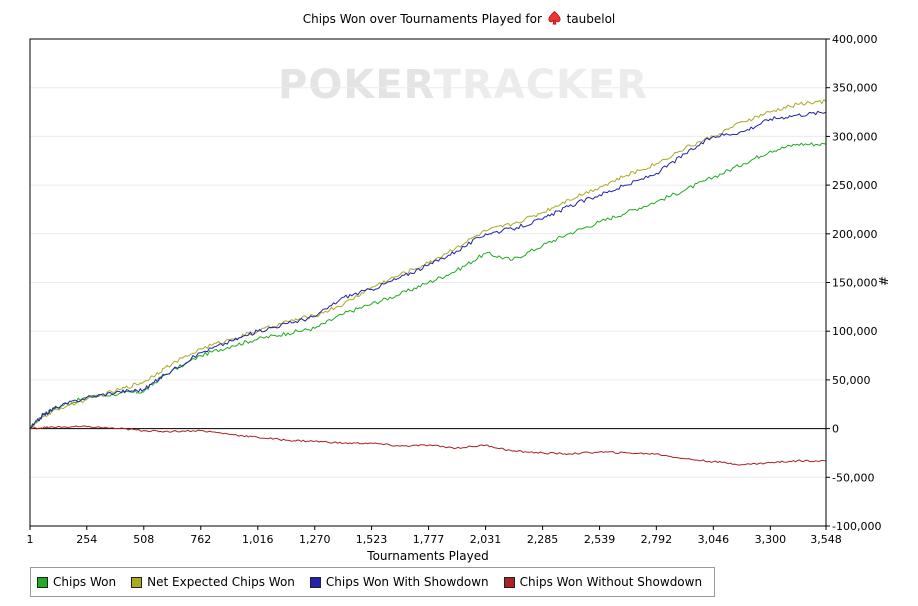  I want to click on x-tick-label: 2,031, so click(486, 539).